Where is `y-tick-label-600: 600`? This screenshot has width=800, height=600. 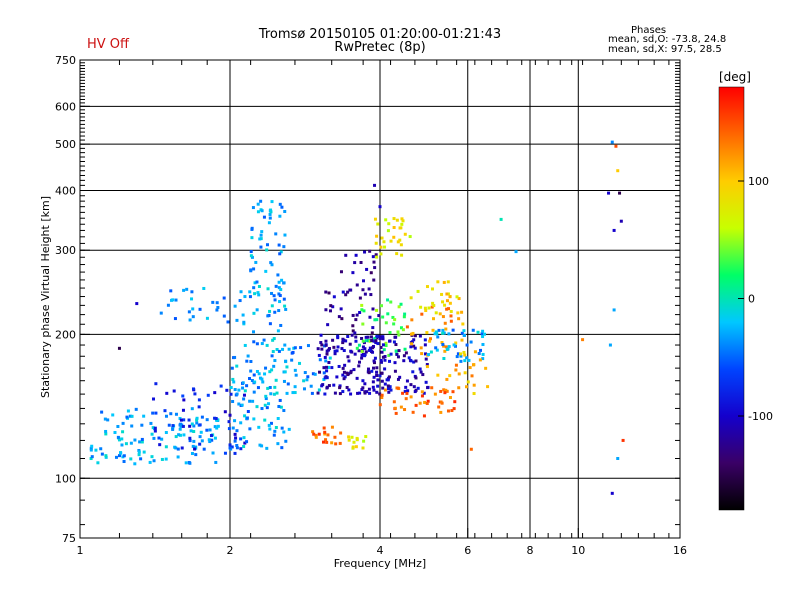
y-tick-label-600: 600 is located at coordinates (65, 106).